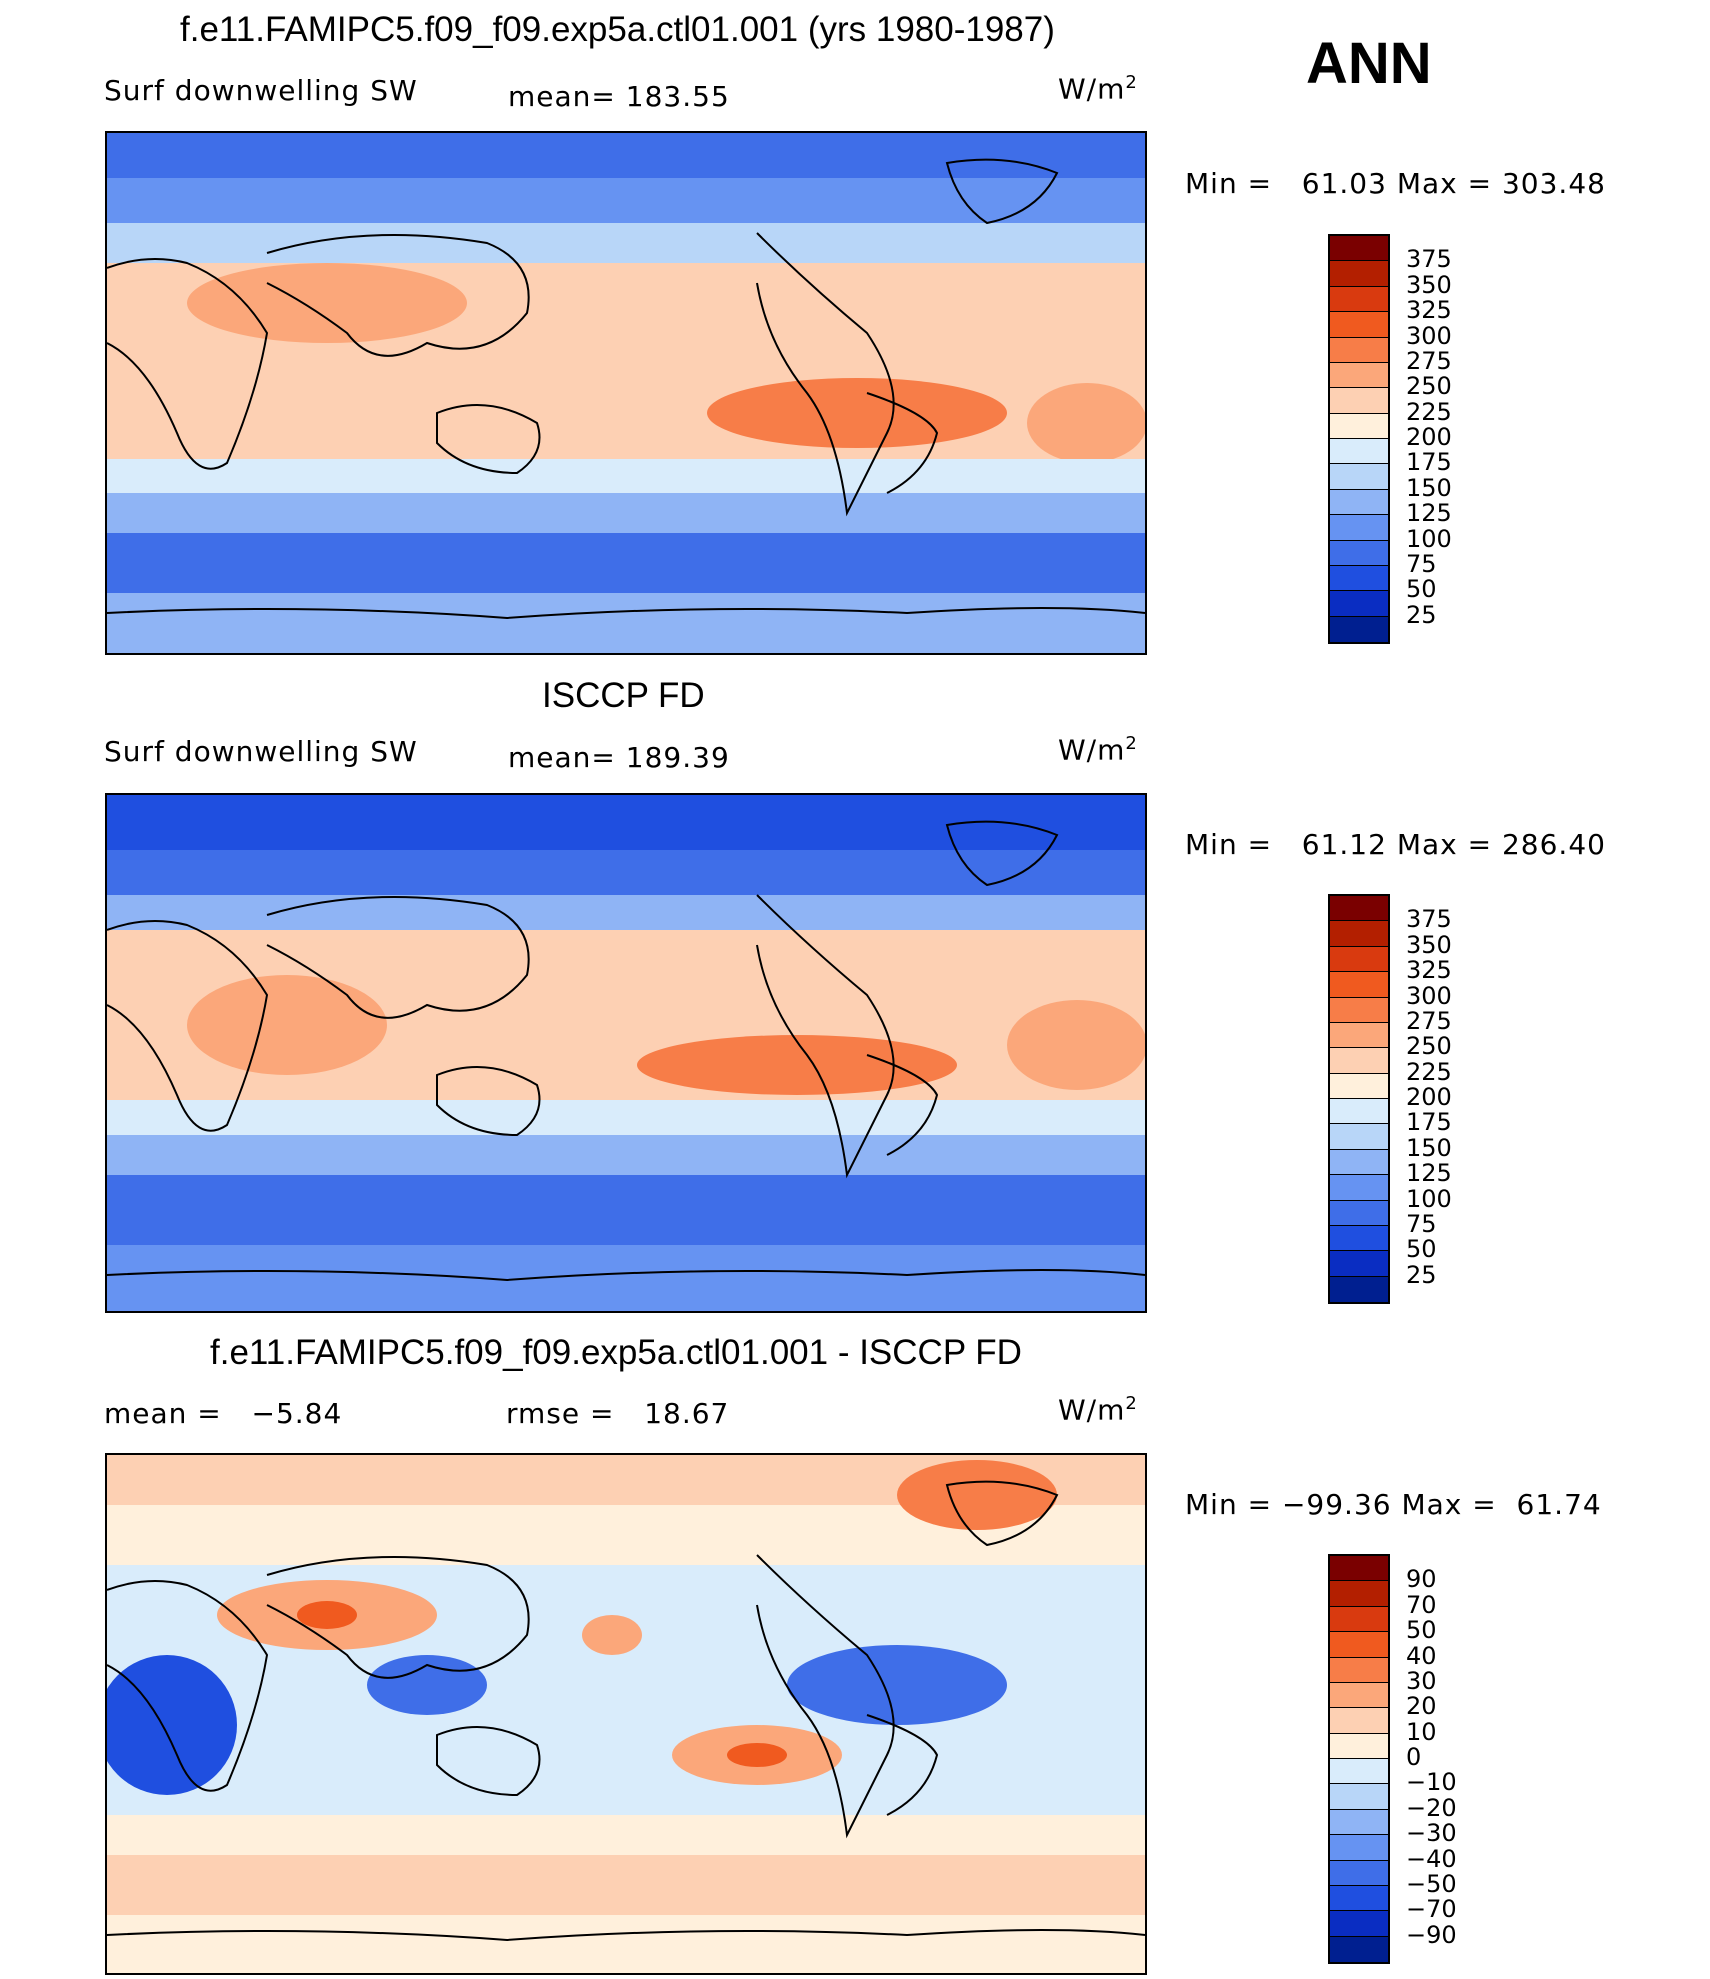  I want to click on panel2-field: Surf downwelling SW, so click(261, 751).